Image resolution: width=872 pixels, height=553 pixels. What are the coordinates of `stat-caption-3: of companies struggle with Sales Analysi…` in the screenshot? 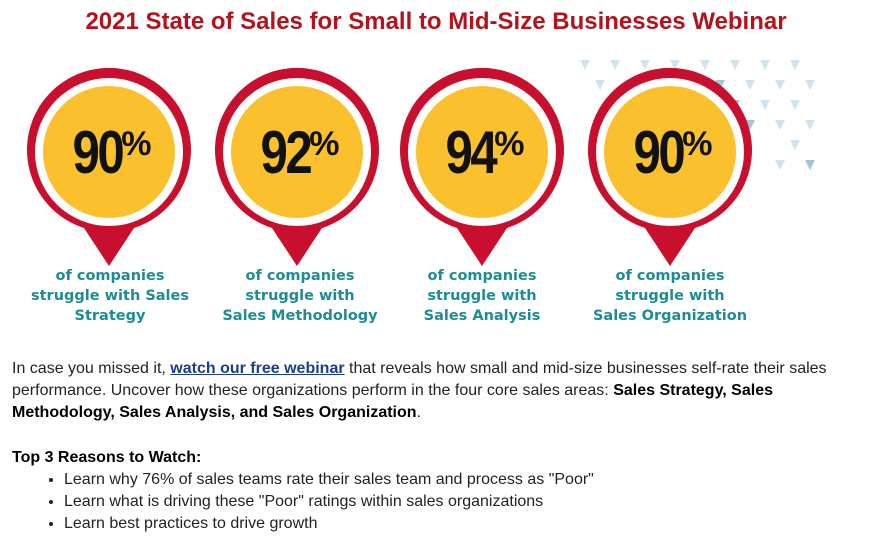 It's located at (482, 296).